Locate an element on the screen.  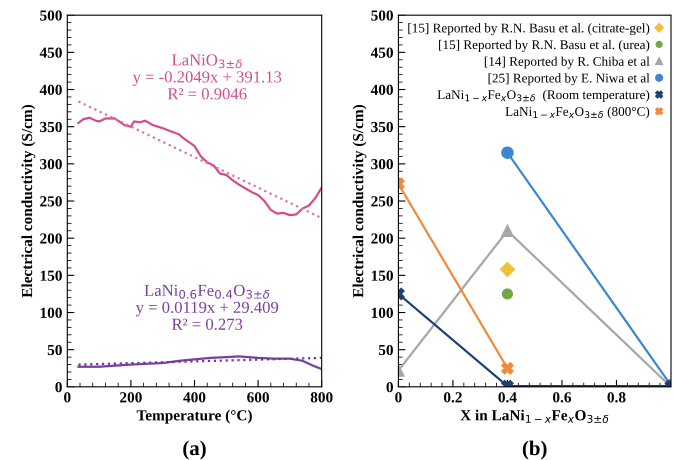
x-tick-label: 0.2 is located at coordinates (453, 397).